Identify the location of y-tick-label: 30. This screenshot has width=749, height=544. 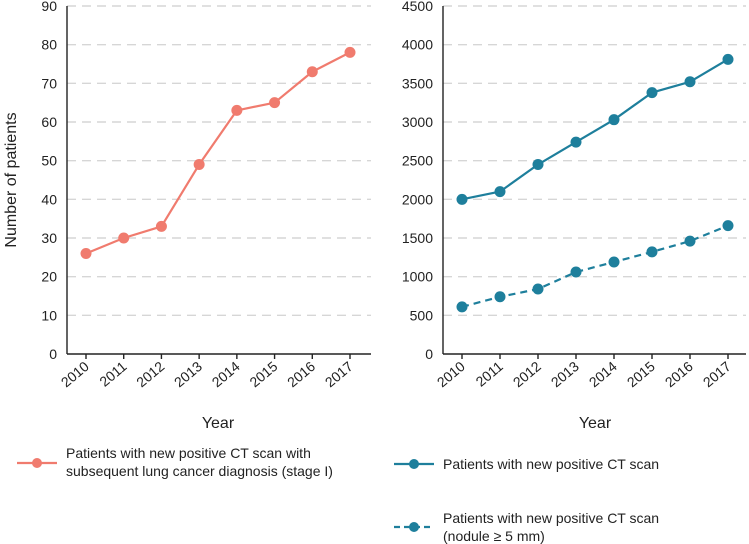
(49, 238).